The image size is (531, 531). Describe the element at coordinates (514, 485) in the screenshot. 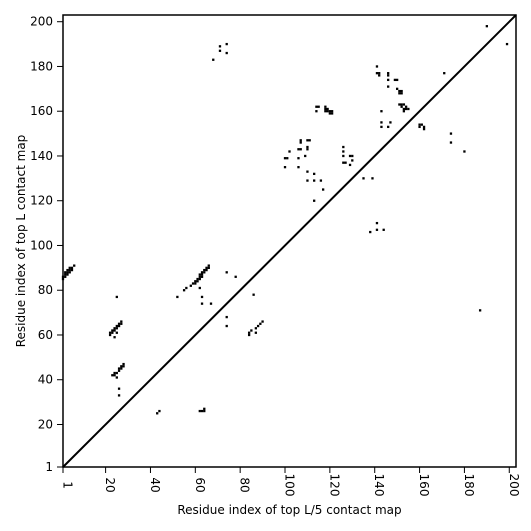

I see `x-tick-label: 200` at that location.